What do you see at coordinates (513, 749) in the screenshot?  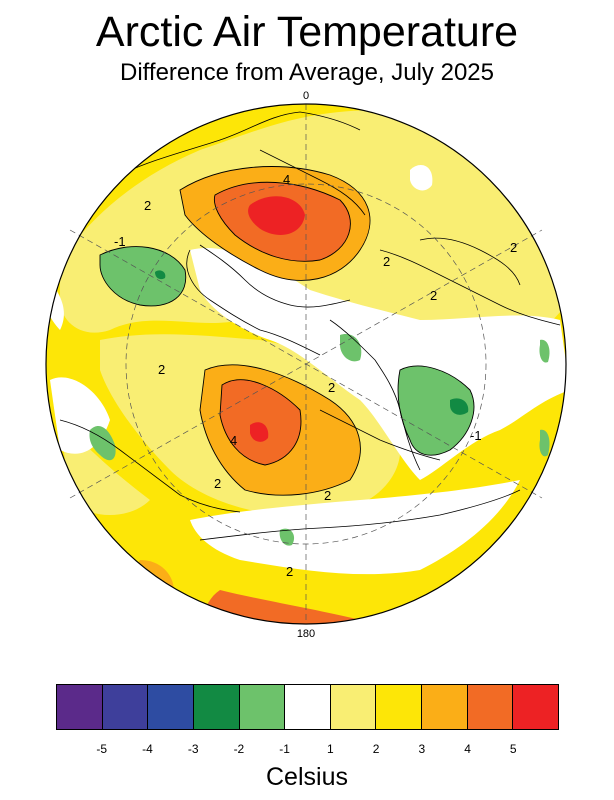 I see `legend-tick-label: 5` at bounding box center [513, 749].